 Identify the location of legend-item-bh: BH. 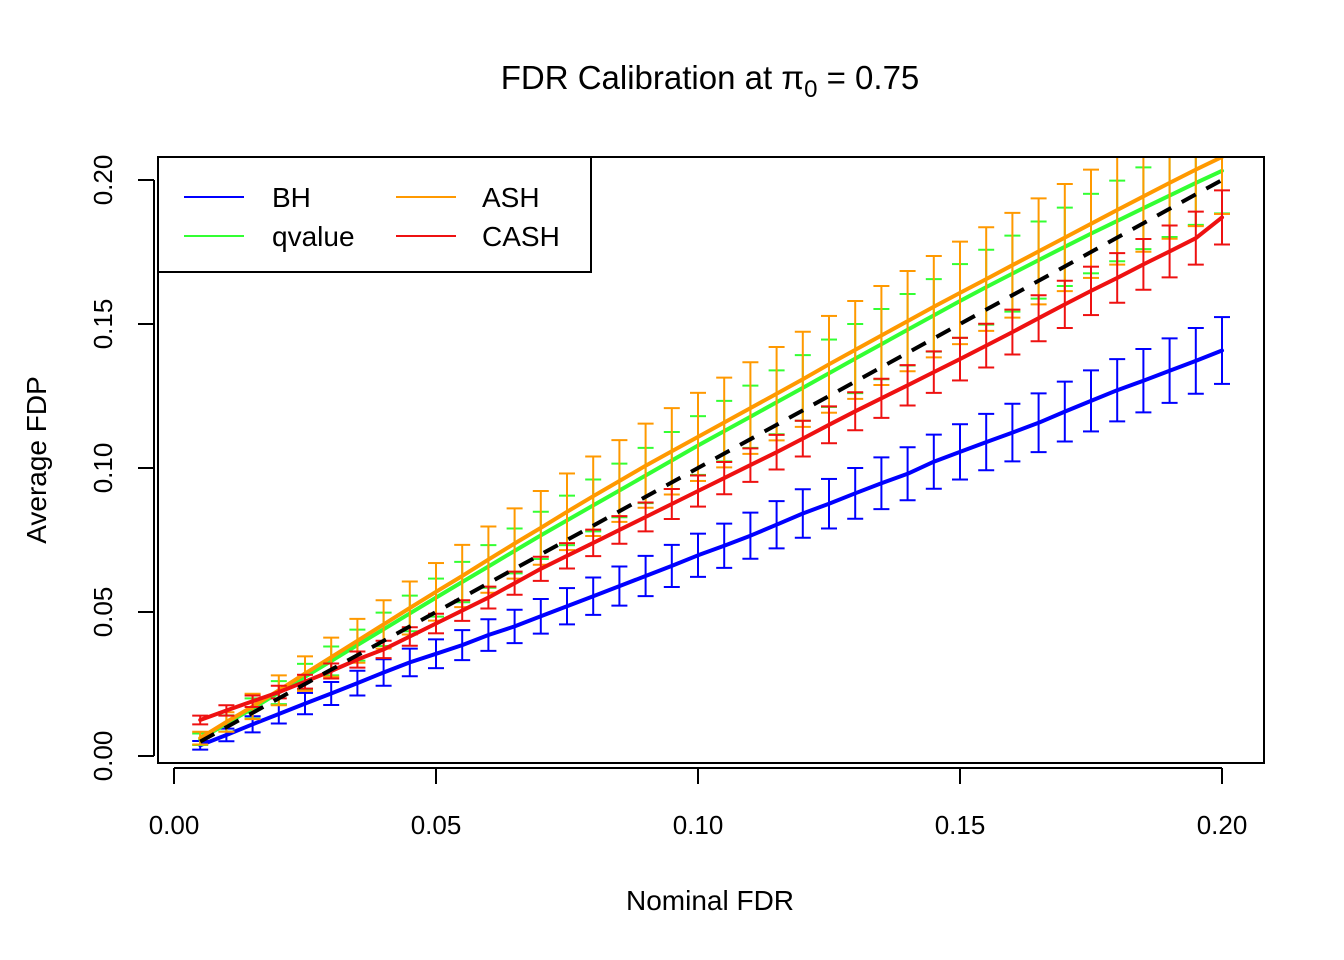
(247, 197).